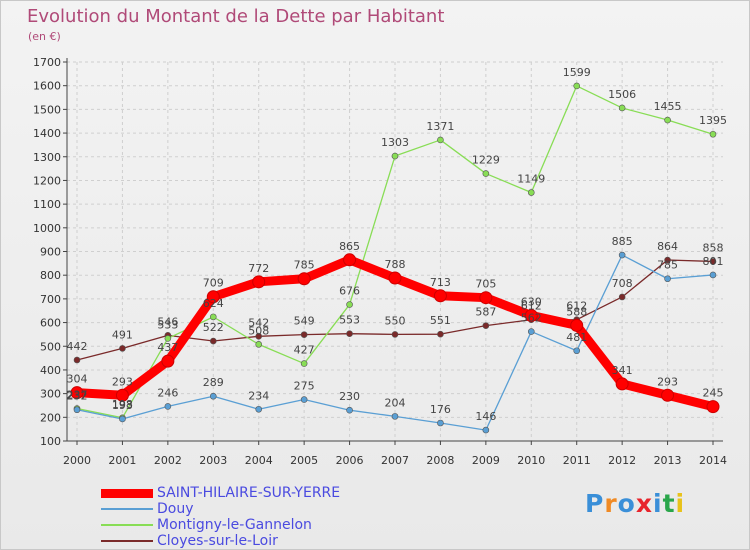 This screenshot has height=550, width=750. Describe the element at coordinates (47, 133) in the screenshot. I see `y-tick-label: 1400` at that location.